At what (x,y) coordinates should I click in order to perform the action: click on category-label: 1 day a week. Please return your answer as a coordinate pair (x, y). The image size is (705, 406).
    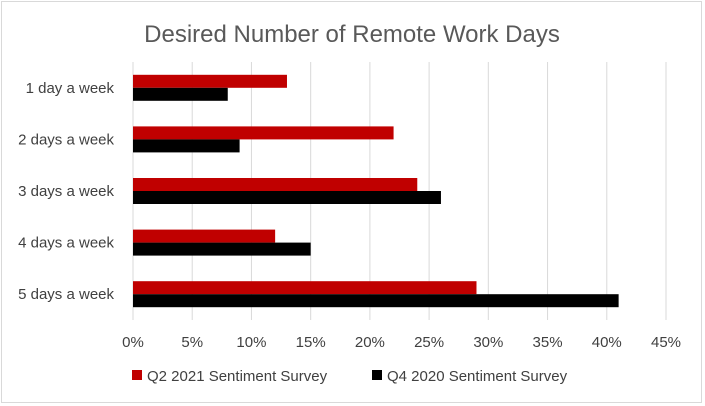
    Looking at the image, I should click on (70, 88).